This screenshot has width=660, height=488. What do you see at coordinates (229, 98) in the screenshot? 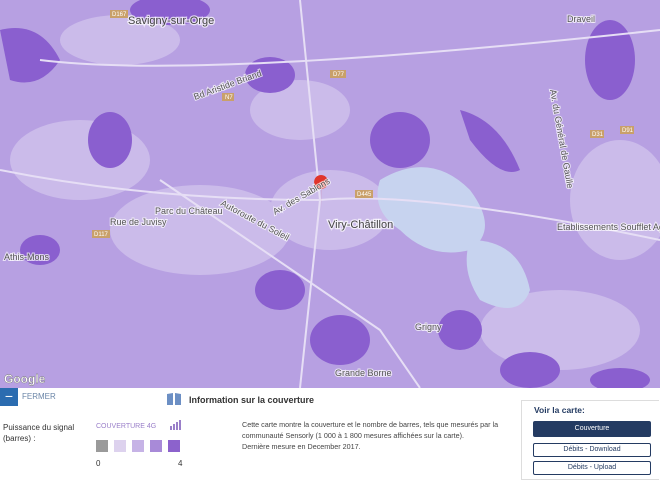
I see `road-label: N7` at bounding box center [229, 98].